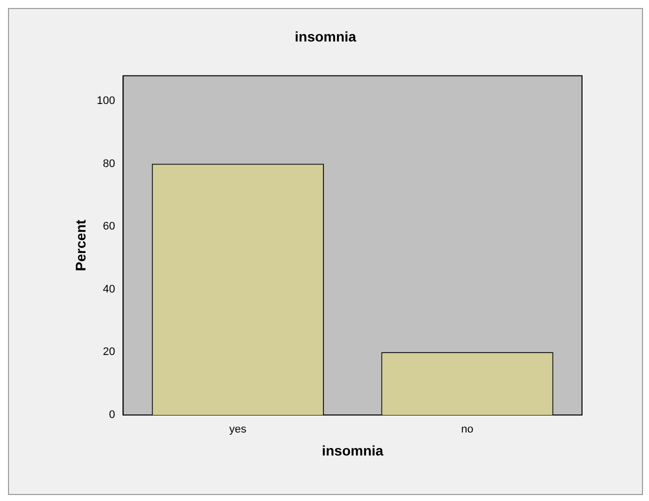  What do you see at coordinates (109, 226) in the screenshot?
I see `y-tick-label: 60` at bounding box center [109, 226].